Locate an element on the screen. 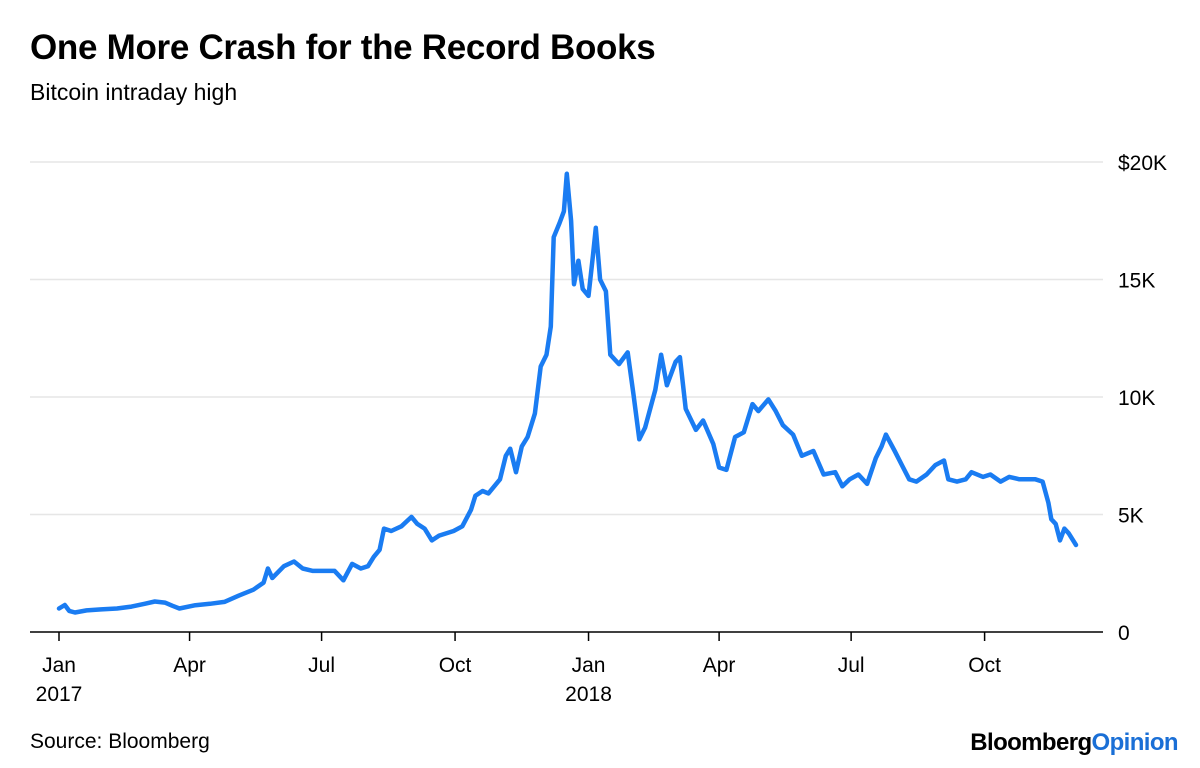 This screenshot has height=768, width=1200. x-axis is located at coordinates (566, 636).